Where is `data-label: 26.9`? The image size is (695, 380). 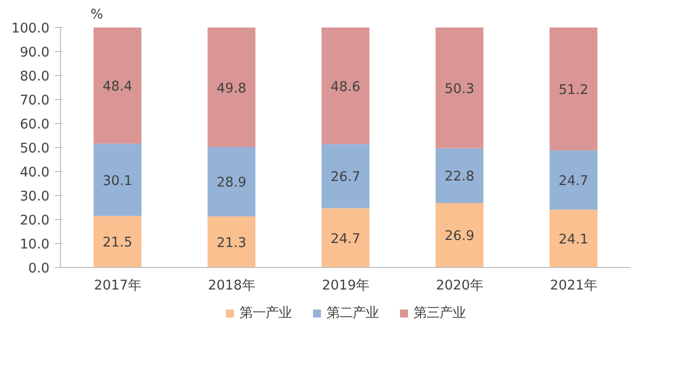
data-label: 26.9 is located at coordinates (459, 236).